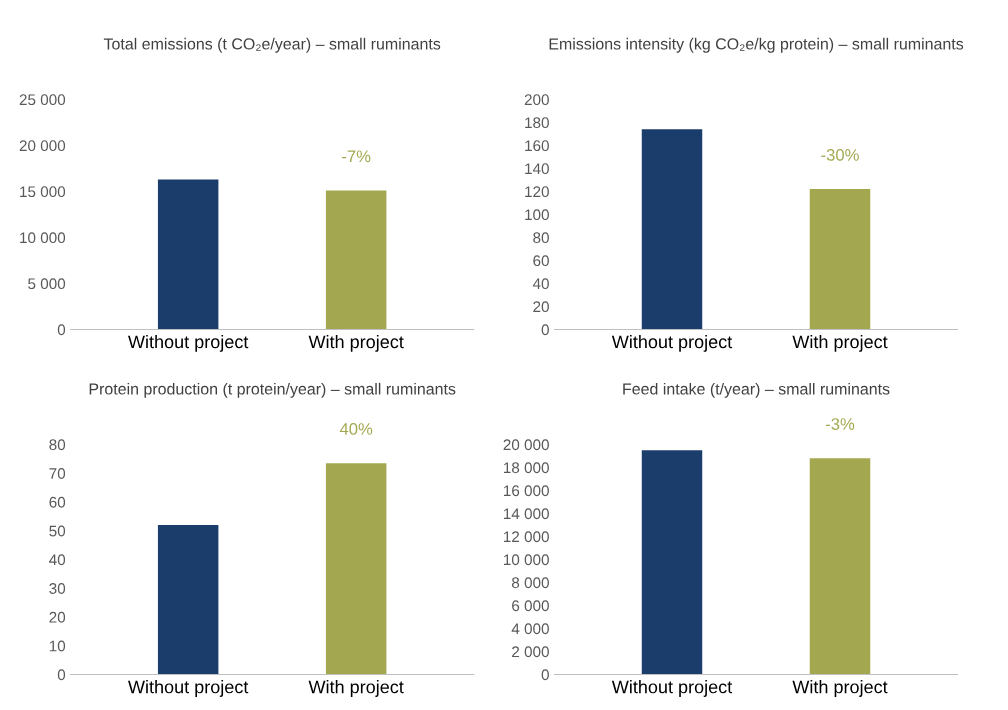  Describe the element at coordinates (57, 531) in the screenshot. I see `y-tick-label: 50` at that location.